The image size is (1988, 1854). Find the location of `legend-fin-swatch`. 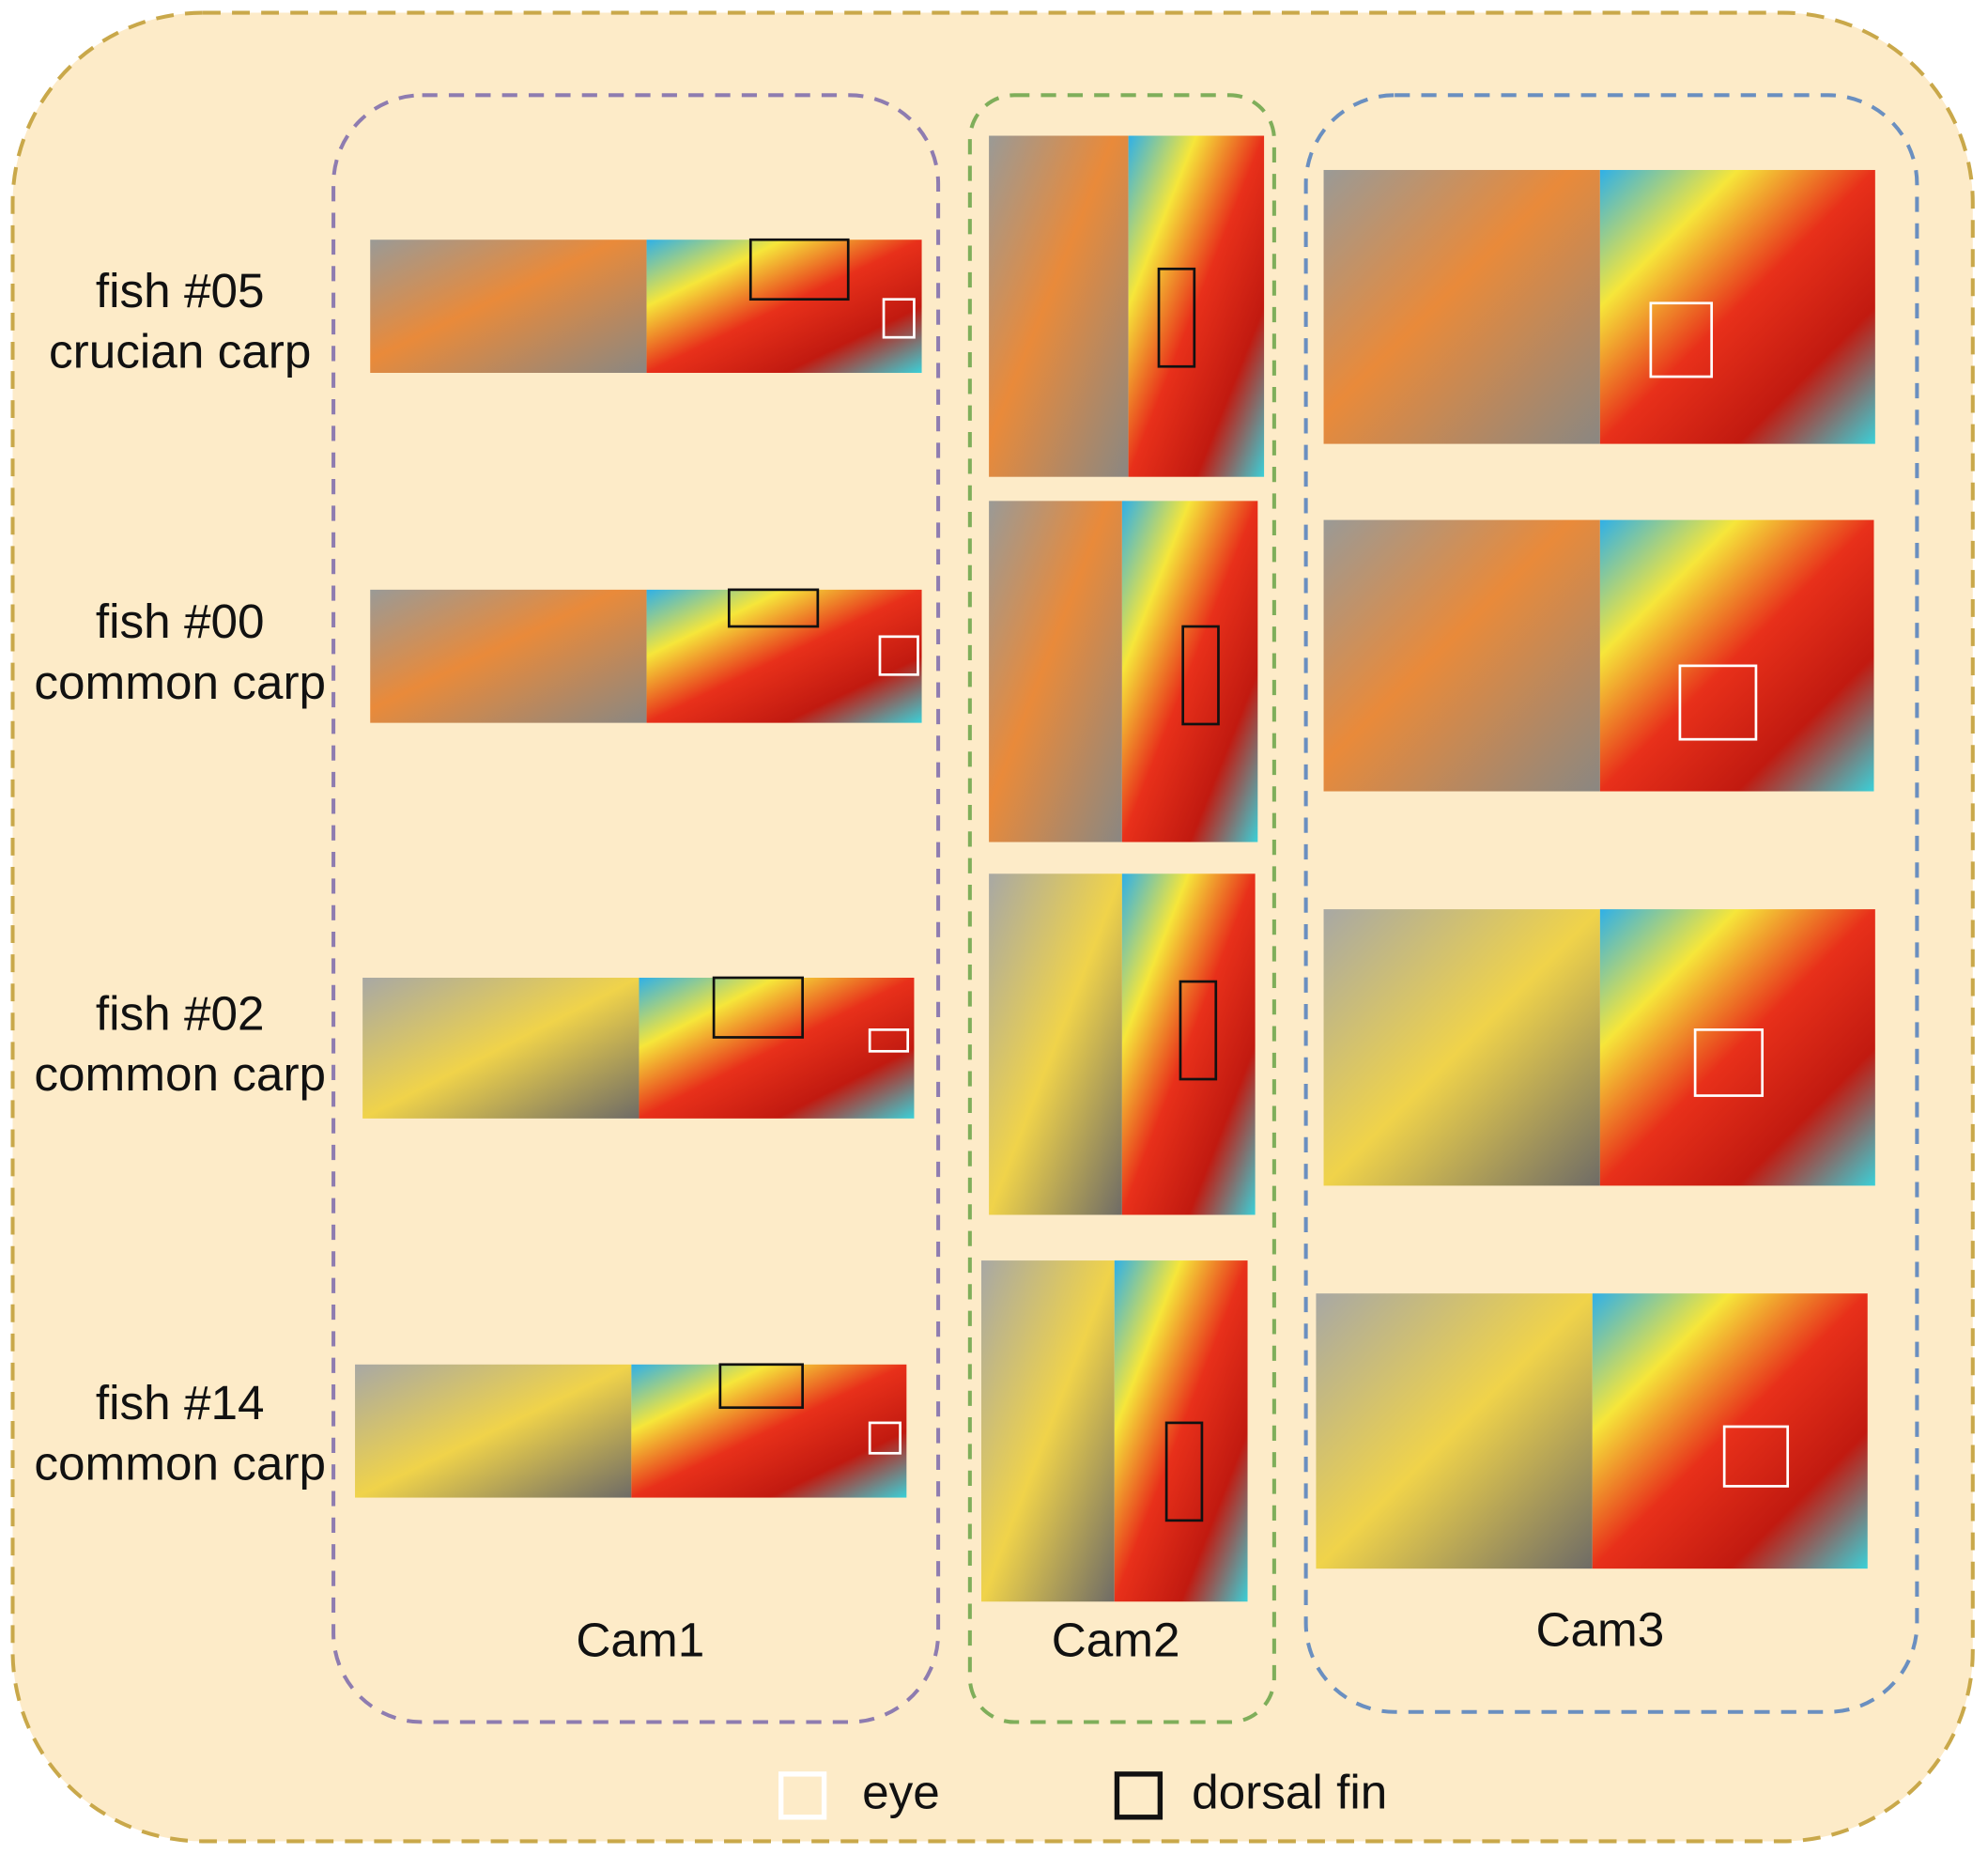

legend-fin-swatch is located at coordinates (1139, 1795).